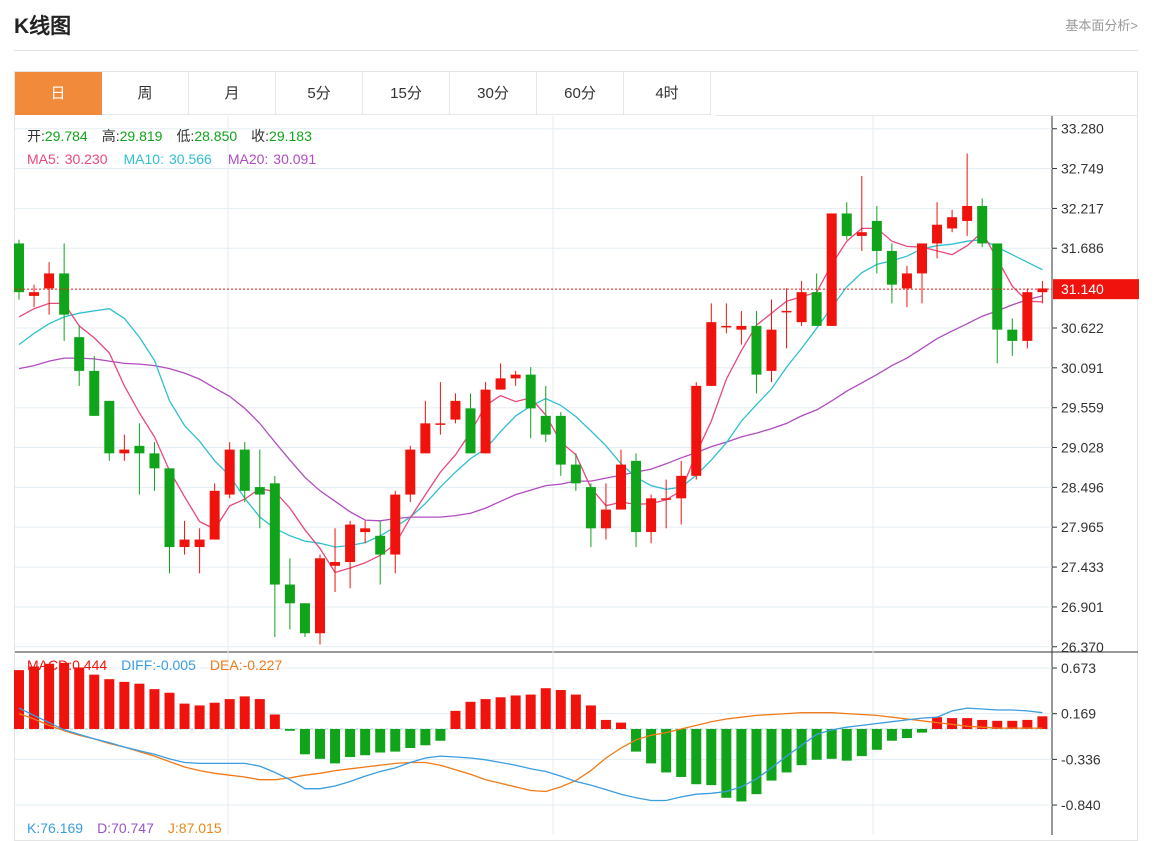  What do you see at coordinates (58, 93) in the screenshot?
I see `tab-day: 日` at bounding box center [58, 93].